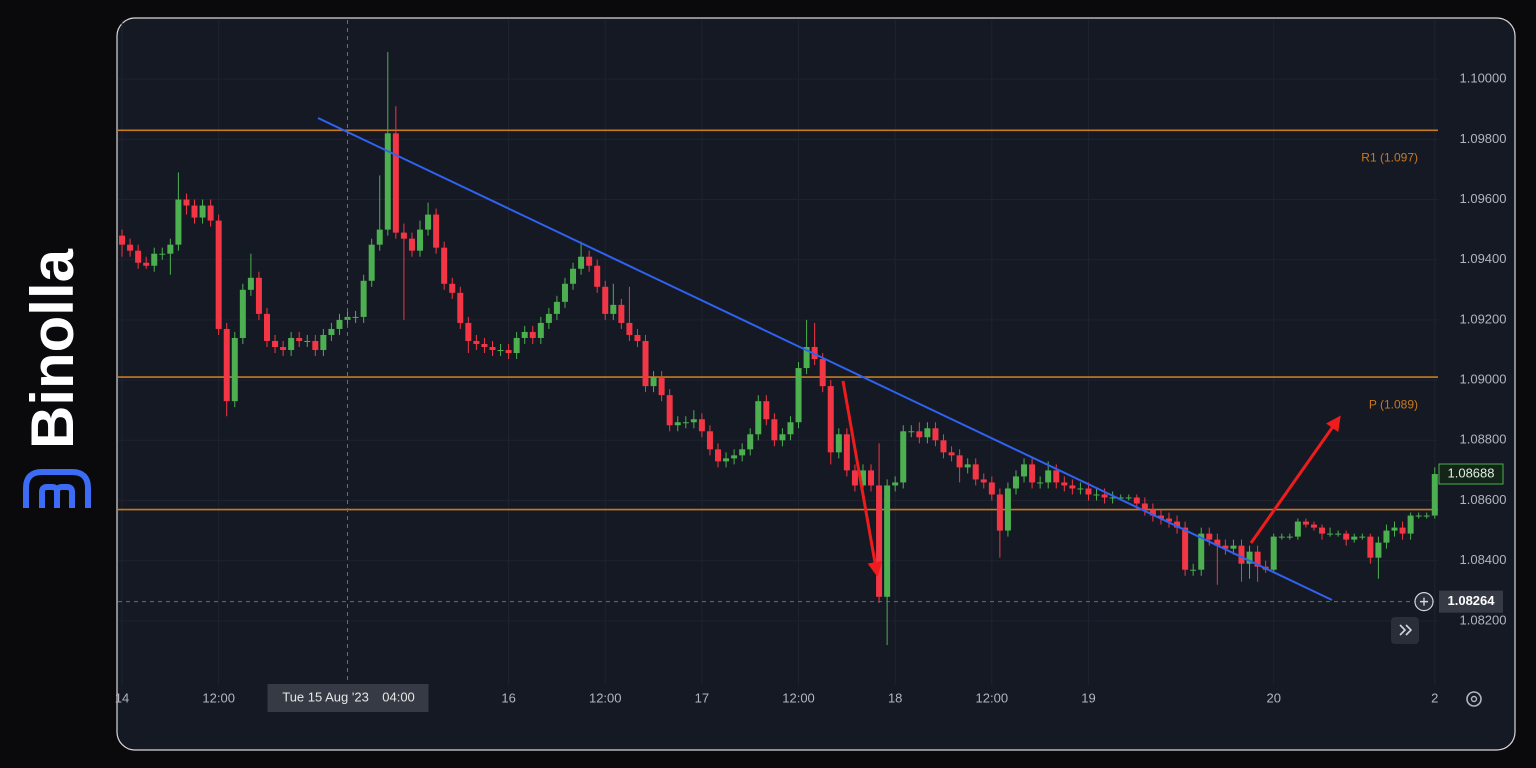 The image size is (1536, 768). I want to click on y-tick-label: 1.08600, so click(1483, 499).